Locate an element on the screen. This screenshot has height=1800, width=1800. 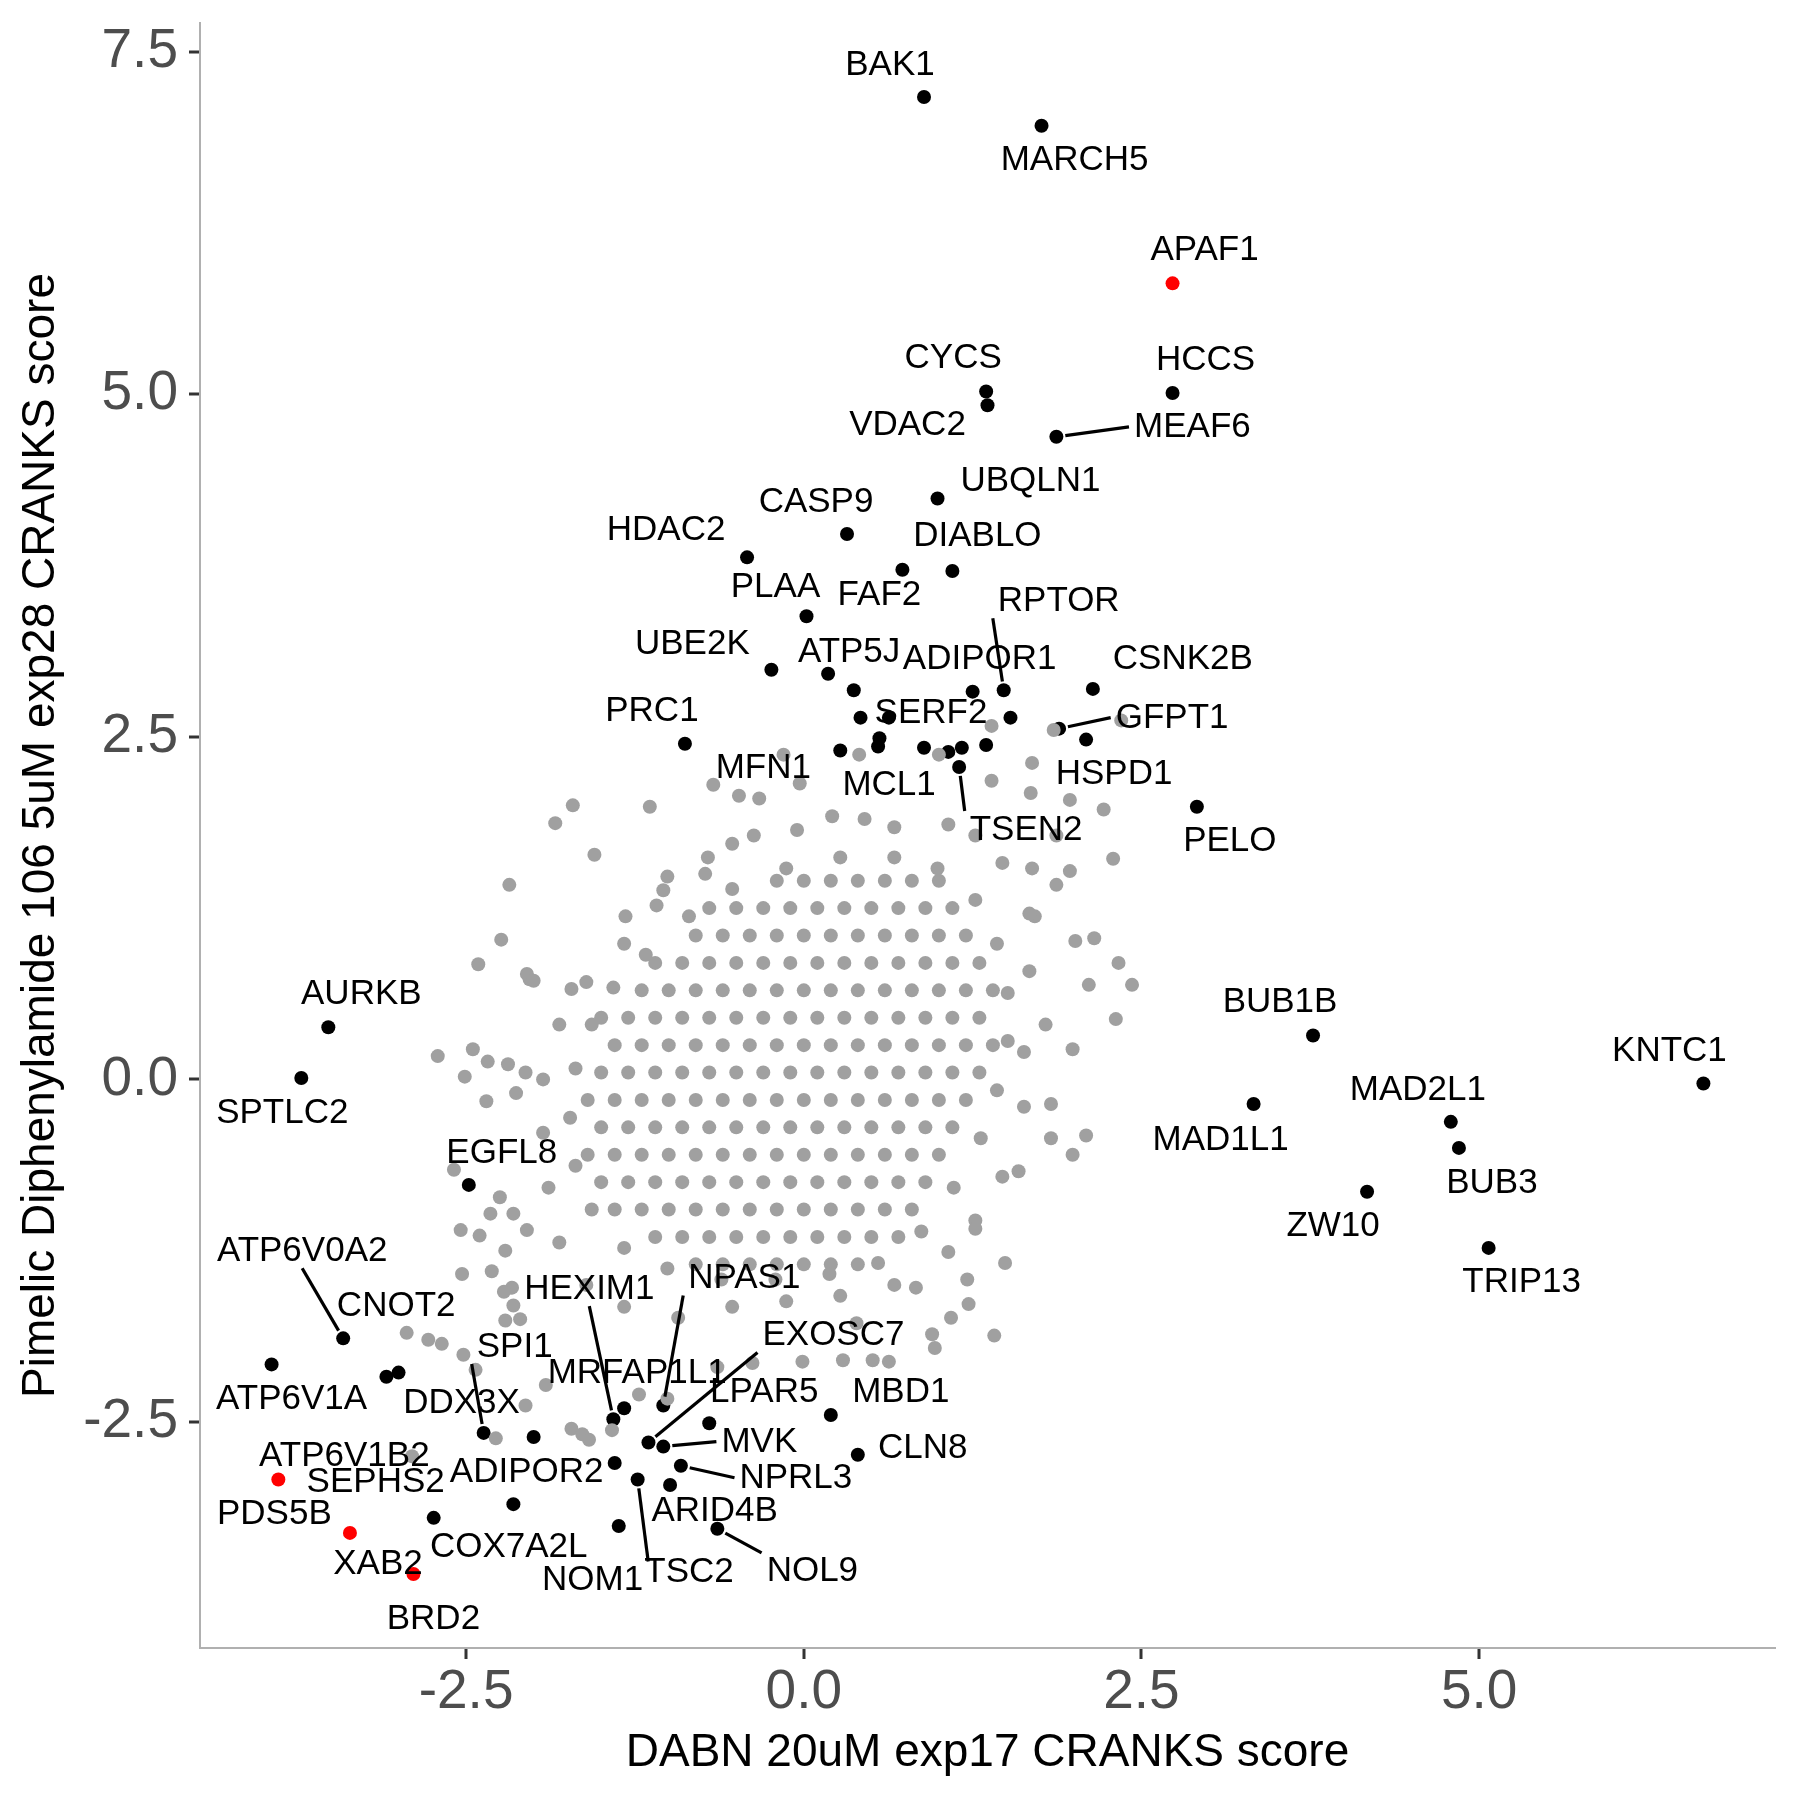
annotation: ATP5J is located at coordinates (849, 650).